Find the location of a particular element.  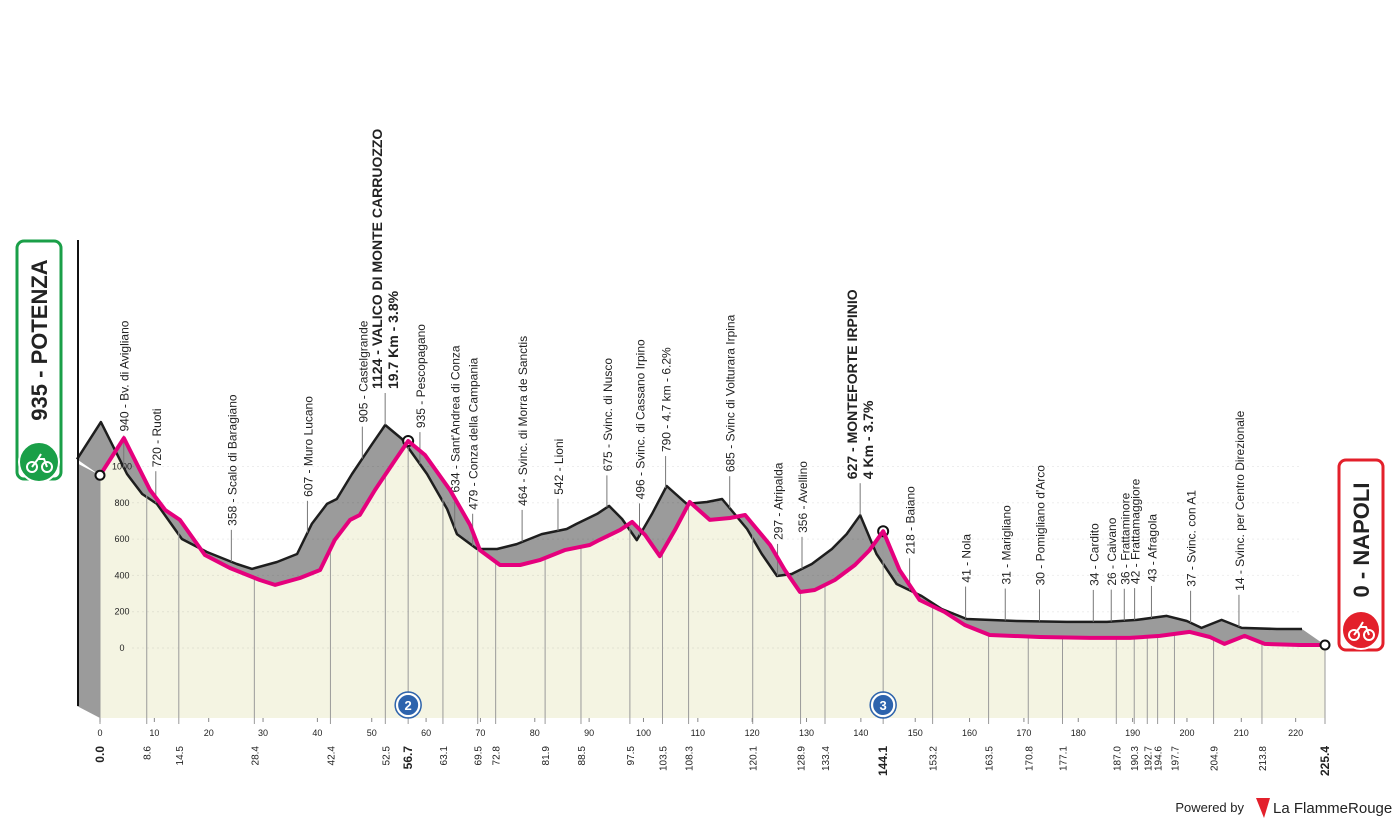

waypoint-label: 31 - Marigliano is located at coordinates (1006, 545).